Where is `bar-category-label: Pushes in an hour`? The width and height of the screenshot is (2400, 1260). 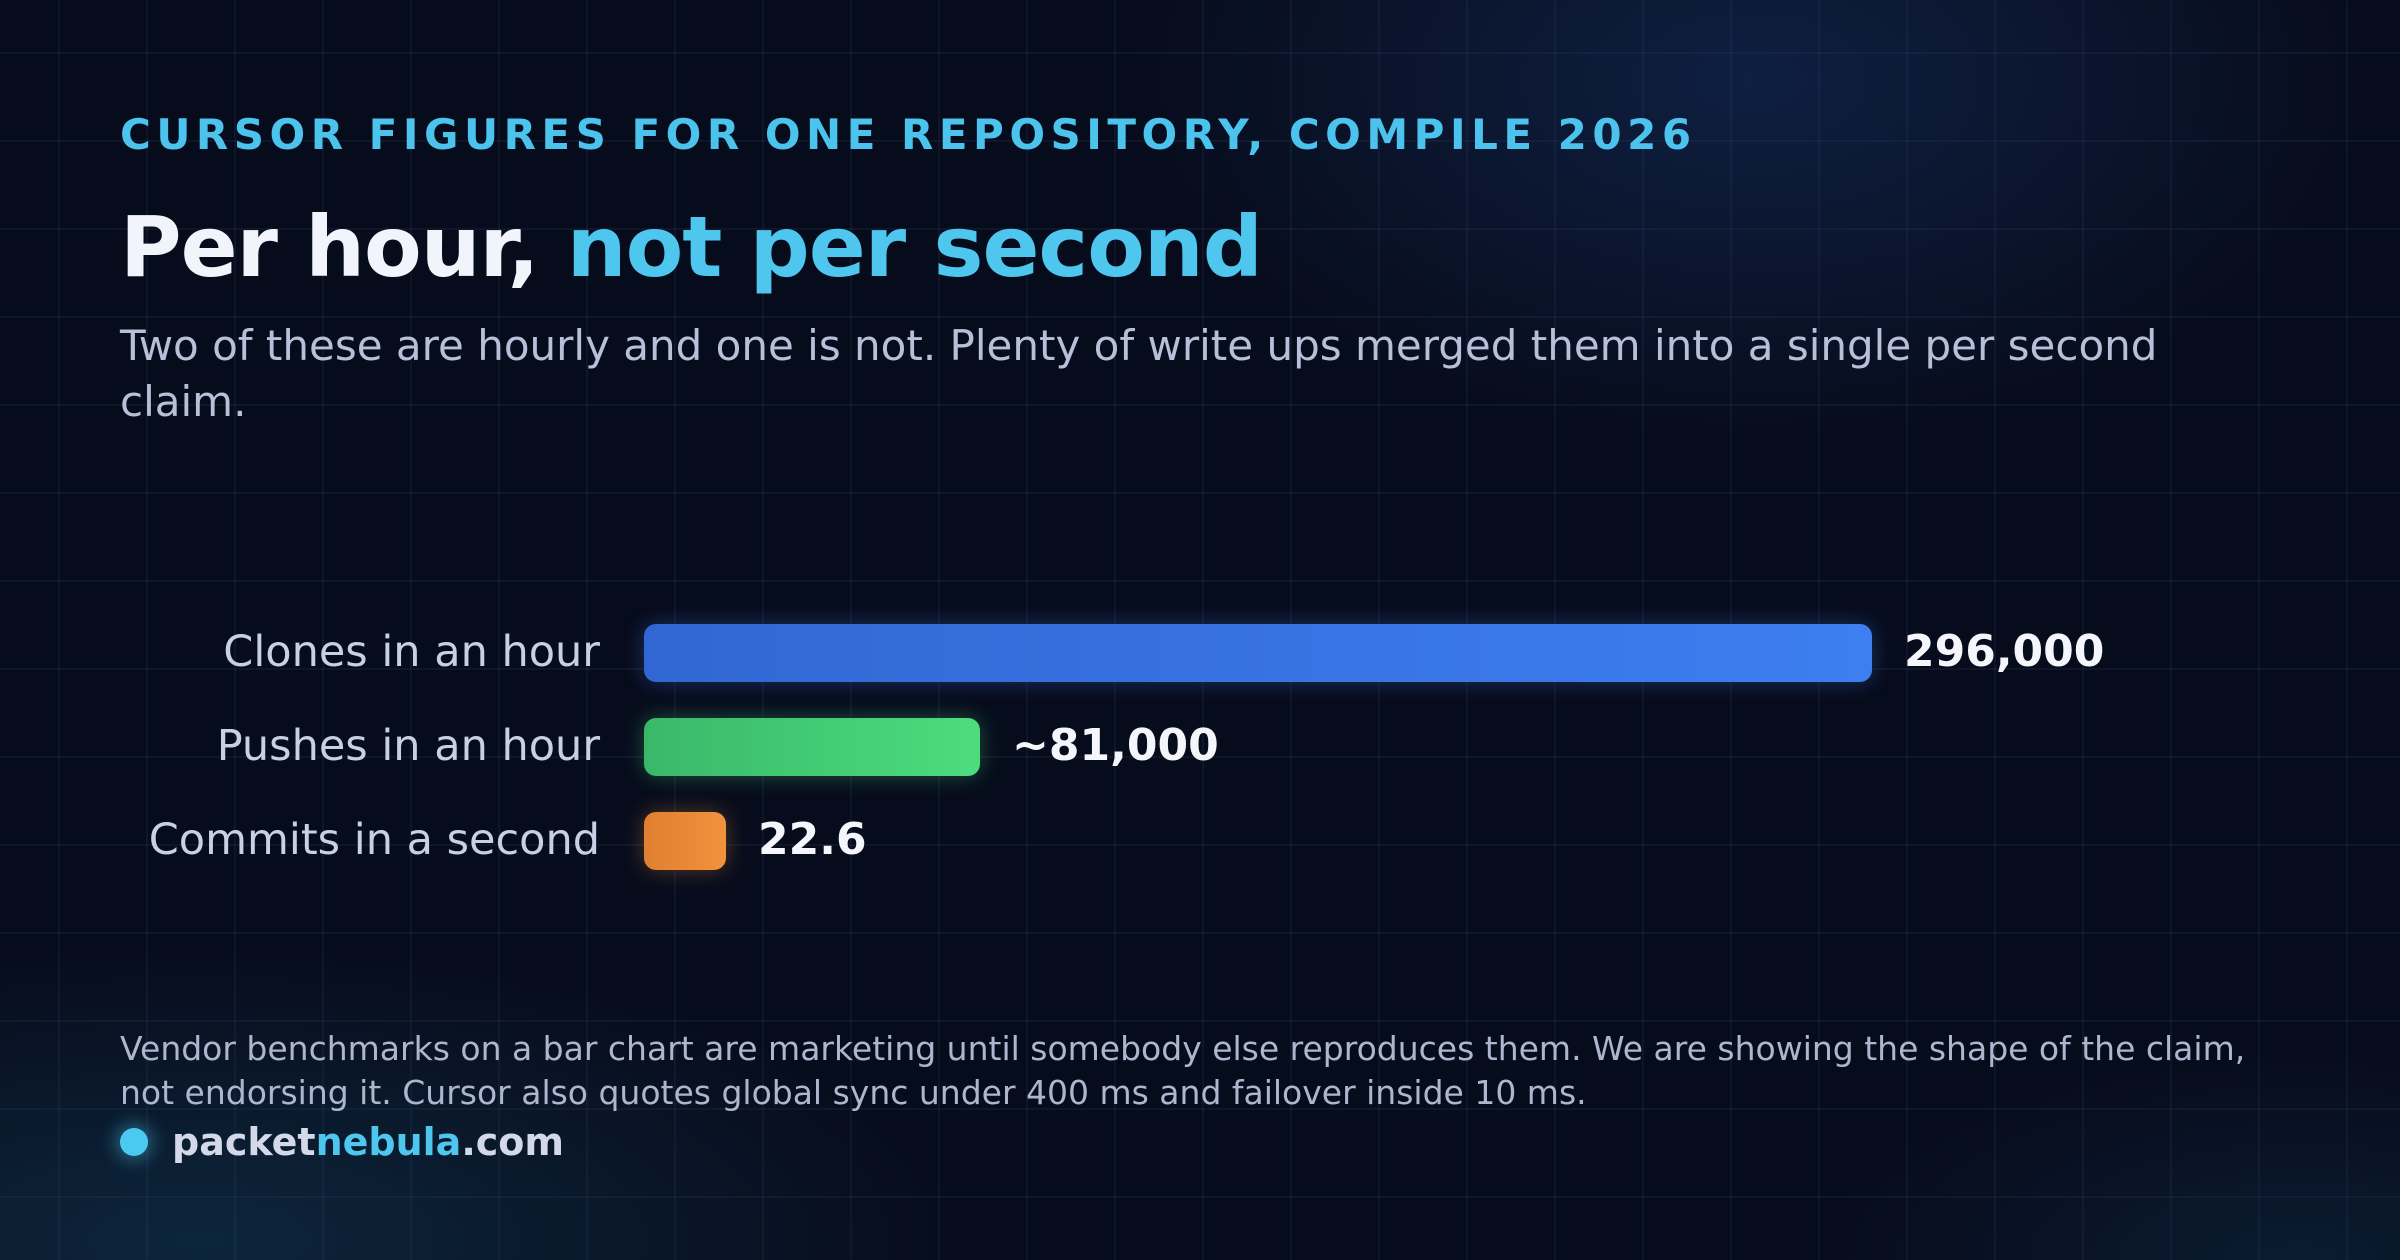
bar-category-label: Pushes in an hour is located at coordinates (408, 746).